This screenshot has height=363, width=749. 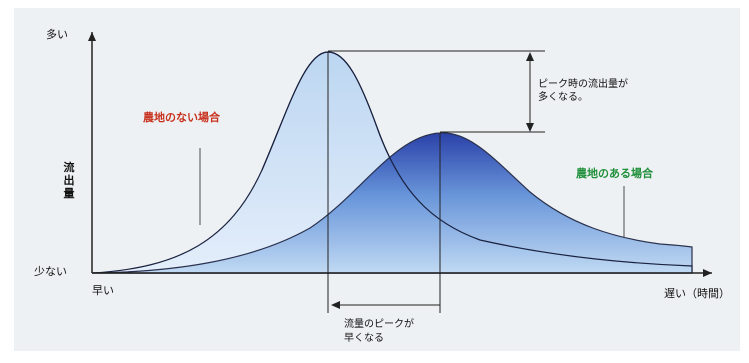 I want to click on x-axis-left-label: 早い, so click(x=103, y=290).